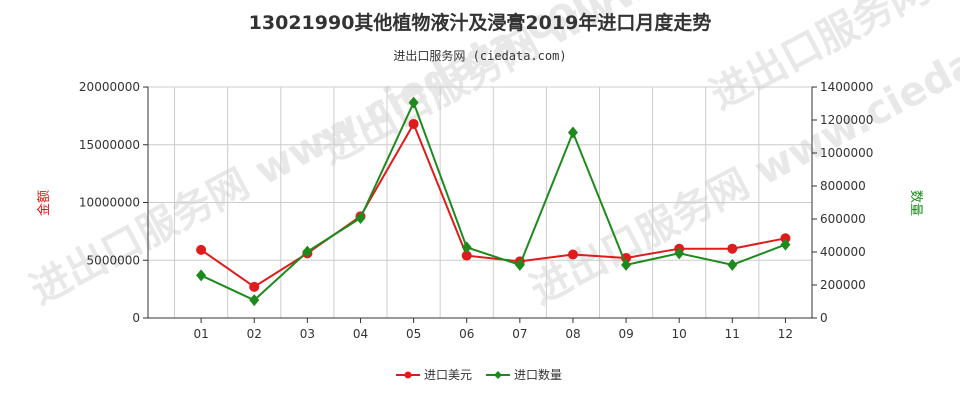  I want to click on y-left-tick-label: 20000000, so click(109, 87).